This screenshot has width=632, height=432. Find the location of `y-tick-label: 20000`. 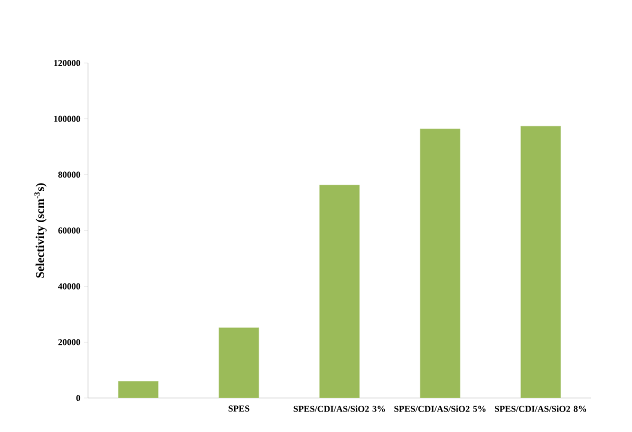

y-tick-label: 20000 is located at coordinates (69, 342).